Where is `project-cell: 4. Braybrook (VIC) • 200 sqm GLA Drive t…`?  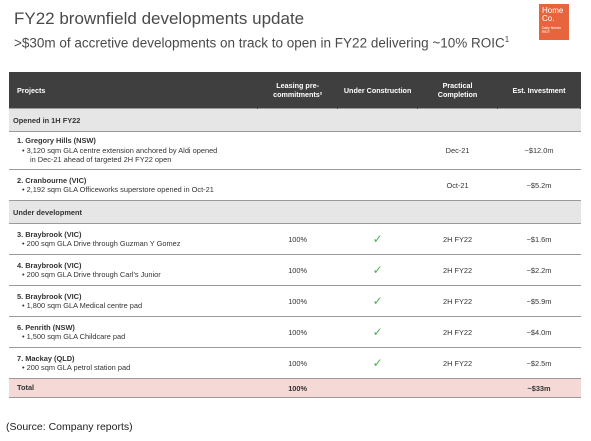
project-cell: 4. Braybrook (VIC) • 200 sqm GLA Drive t… is located at coordinates (133, 270).